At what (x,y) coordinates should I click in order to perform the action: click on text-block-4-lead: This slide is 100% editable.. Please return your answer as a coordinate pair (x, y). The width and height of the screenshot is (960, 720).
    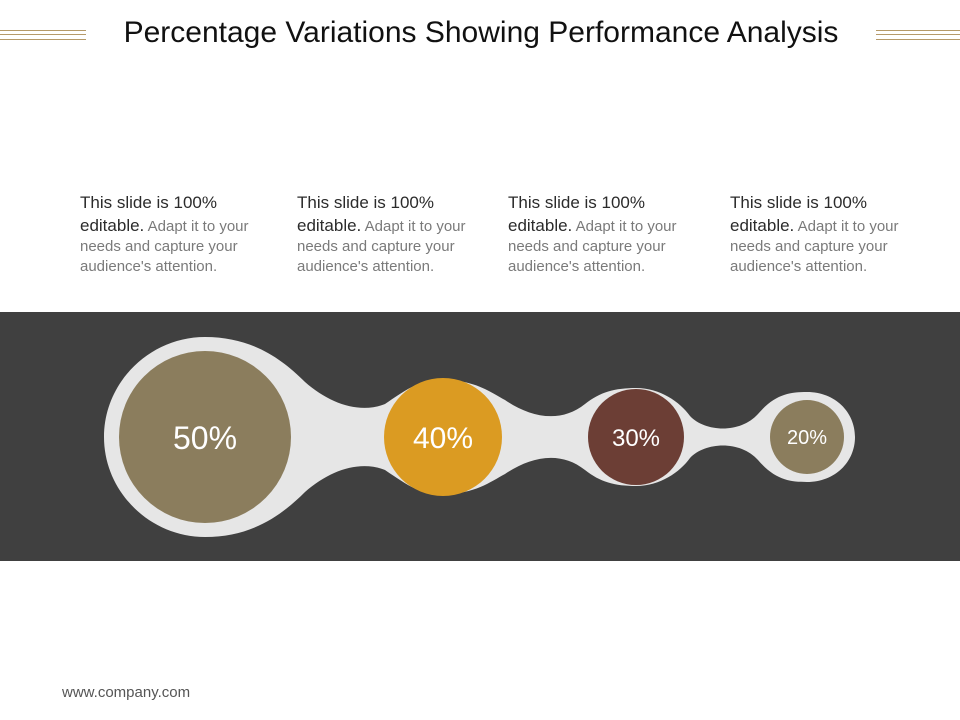
    Looking at the image, I should click on (799, 214).